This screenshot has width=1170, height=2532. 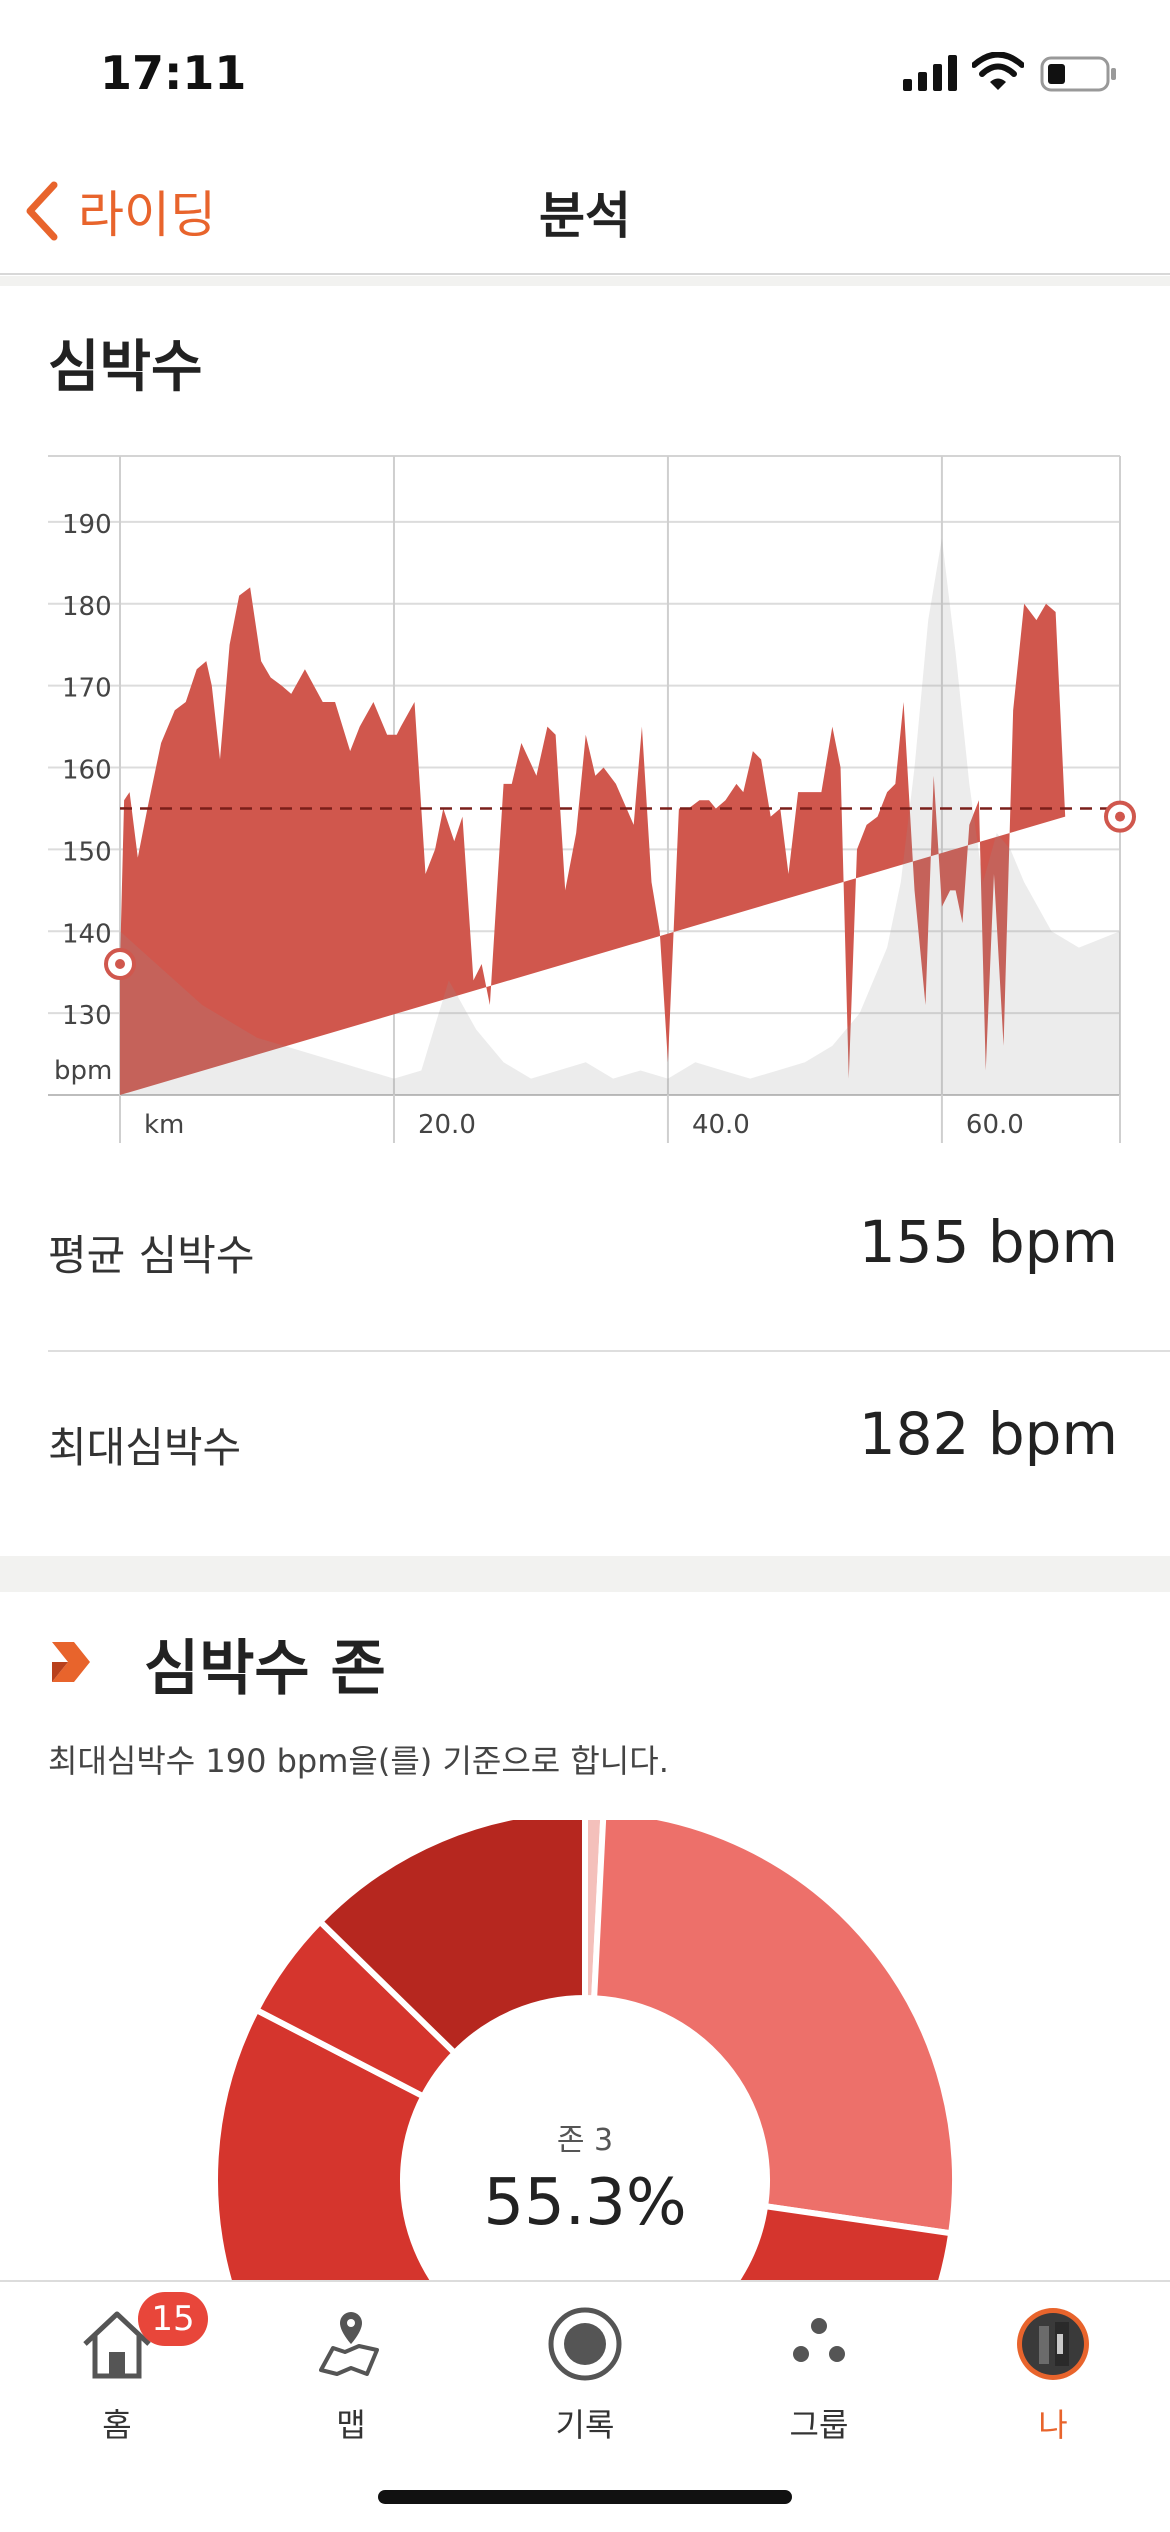 What do you see at coordinates (351, 2425) in the screenshot?
I see `tab-label: 맵` at bounding box center [351, 2425].